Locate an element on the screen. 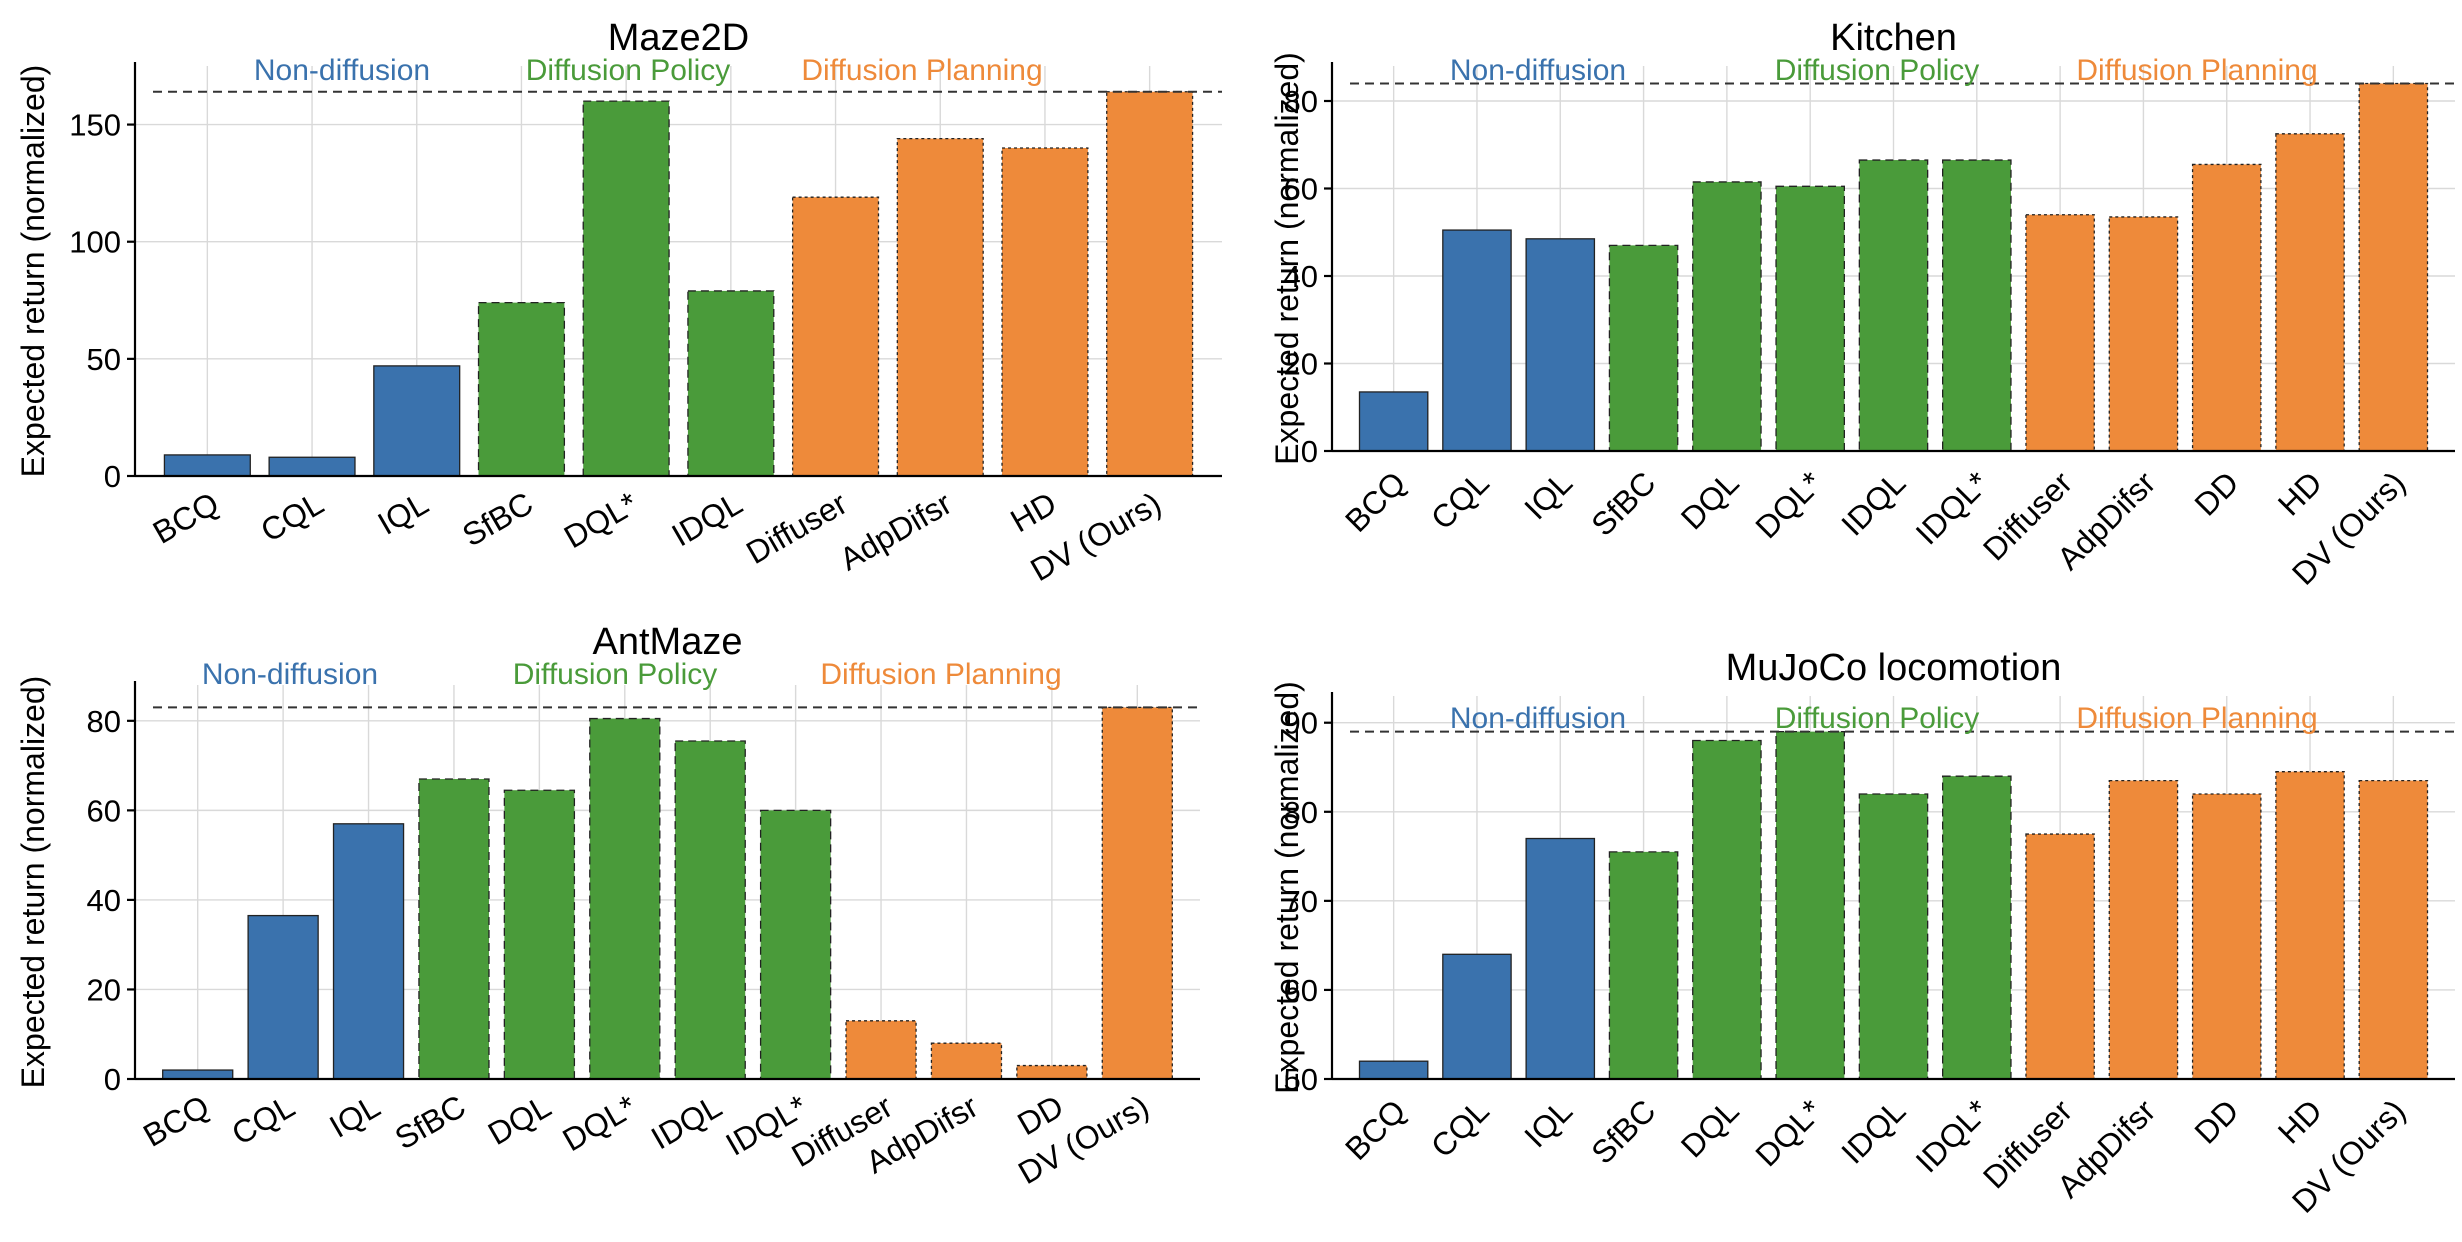 The image size is (2462, 1242). x-tick-label: AdpDifsr is located at coordinates (895, 531).